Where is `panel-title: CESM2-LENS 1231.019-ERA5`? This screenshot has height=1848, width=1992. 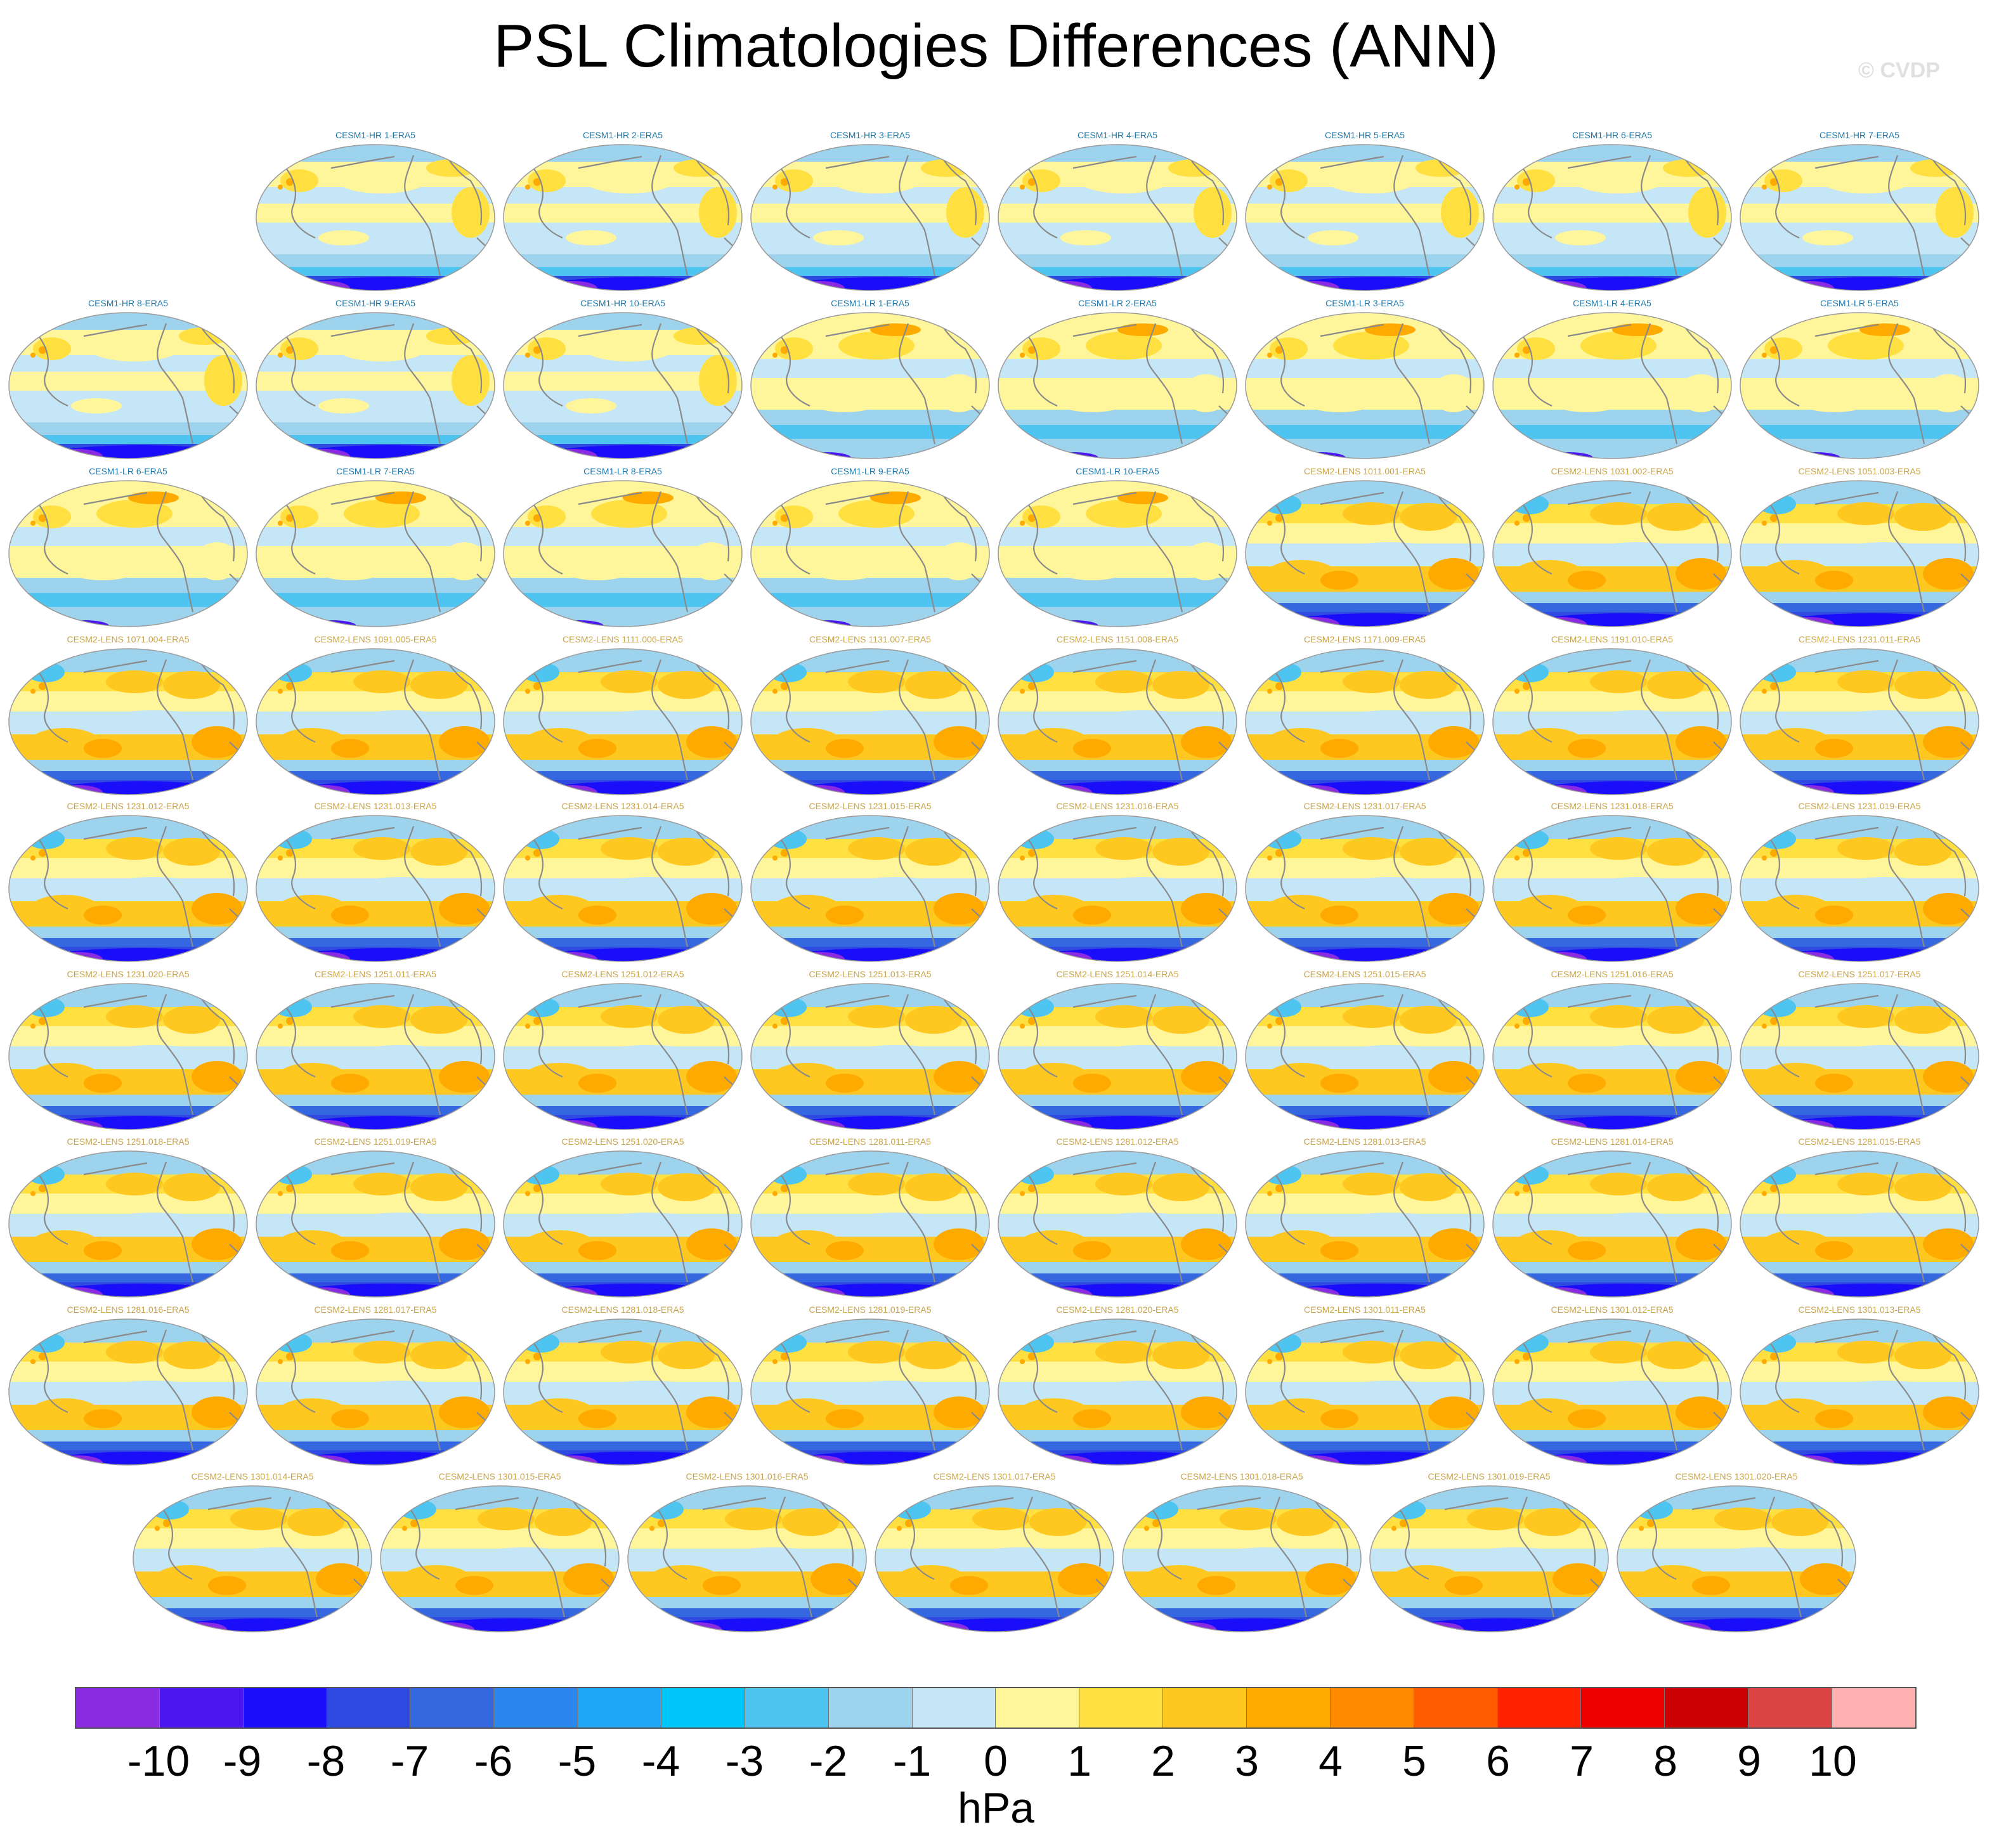 panel-title: CESM2-LENS 1231.019-ERA5 is located at coordinates (1859, 806).